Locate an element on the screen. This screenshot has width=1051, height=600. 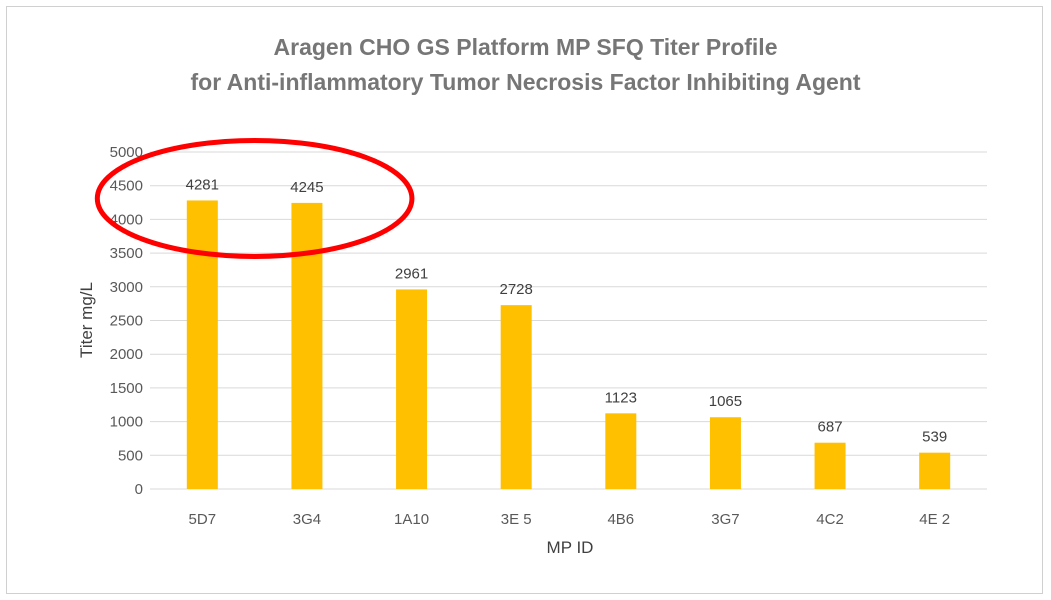
y-tick-label: 4500 is located at coordinates (126, 186).